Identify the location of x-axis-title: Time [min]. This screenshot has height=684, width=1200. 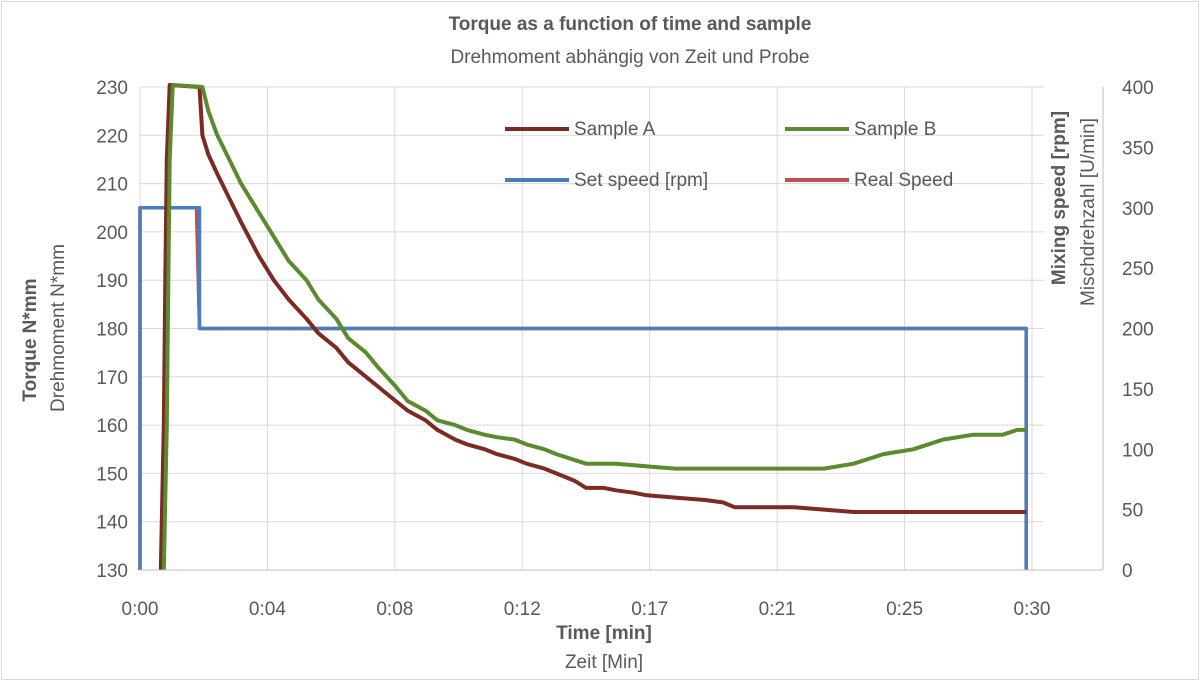
(604, 633).